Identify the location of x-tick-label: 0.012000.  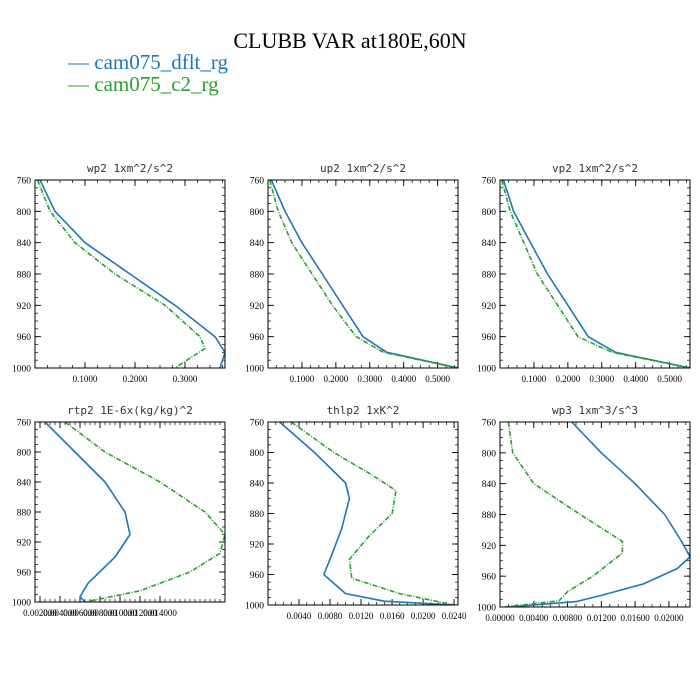
(140, 613).